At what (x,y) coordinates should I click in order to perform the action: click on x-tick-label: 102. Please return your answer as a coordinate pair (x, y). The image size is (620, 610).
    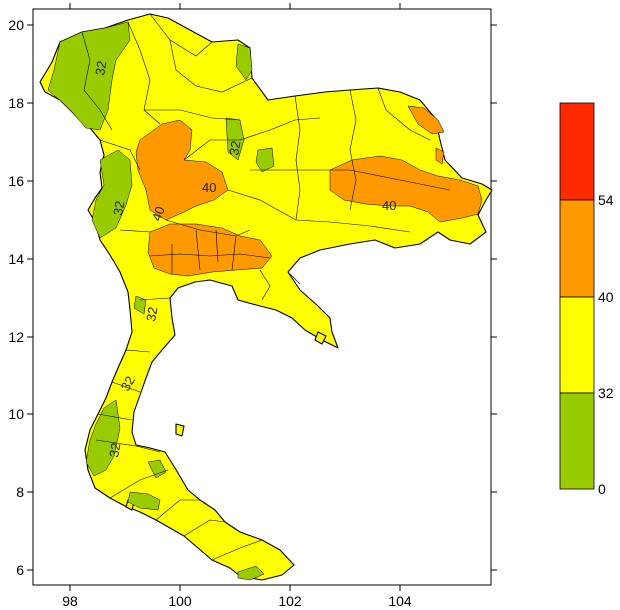
    Looking at the image, I should click on (290, 601).